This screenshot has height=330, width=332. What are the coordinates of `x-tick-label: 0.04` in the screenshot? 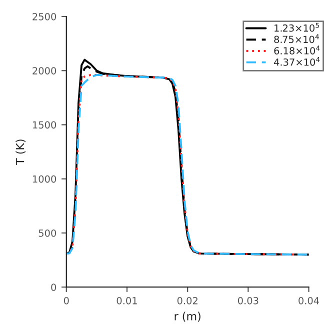 It's located at (309, 300).